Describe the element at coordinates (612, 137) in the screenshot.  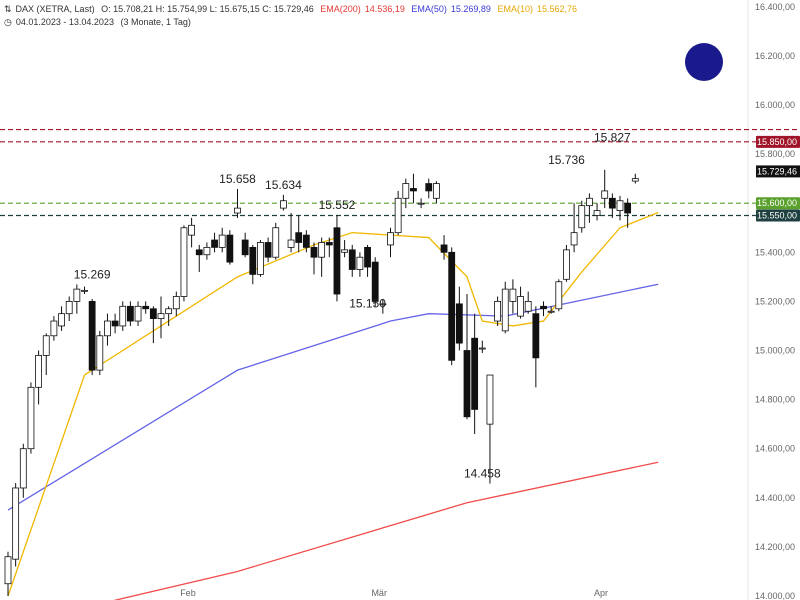
I see `price-annotation: 15.827` at that location.